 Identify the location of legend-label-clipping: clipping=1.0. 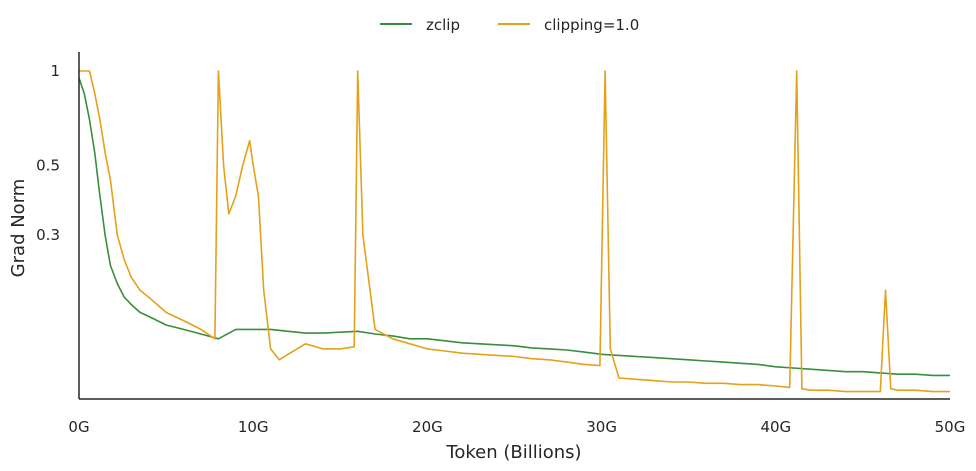
(591, 25).